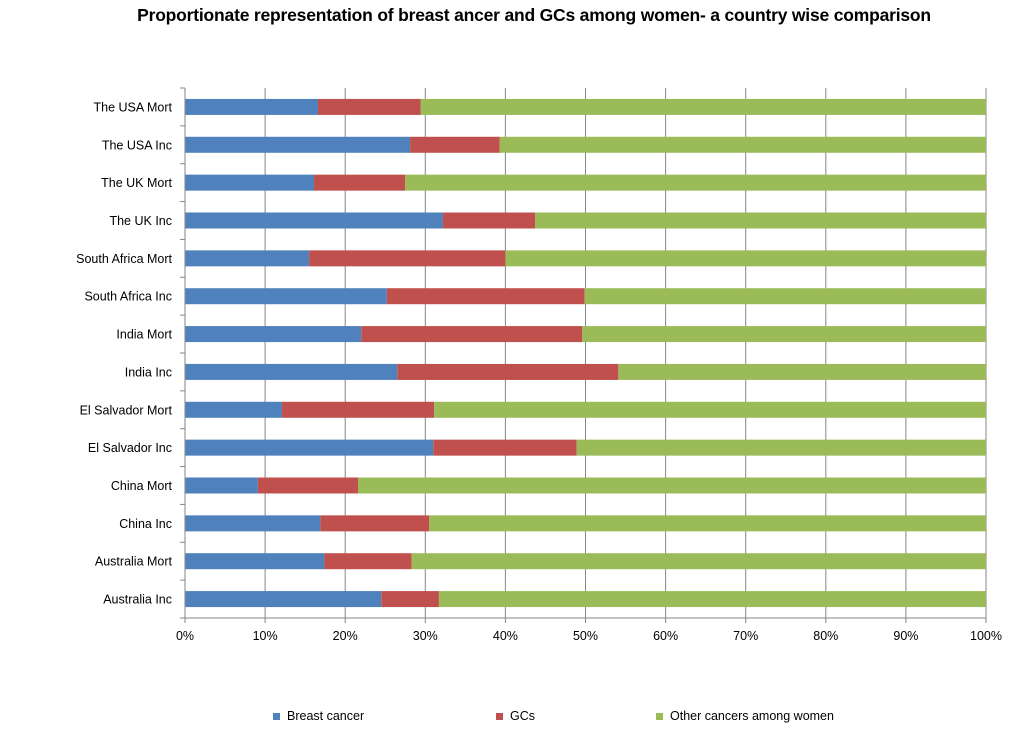 This screenshot has height=746, width=1009. Describe the element at coordinates (137, 145) in the screenshot. I see `category-label: The USA Inc` at that location.